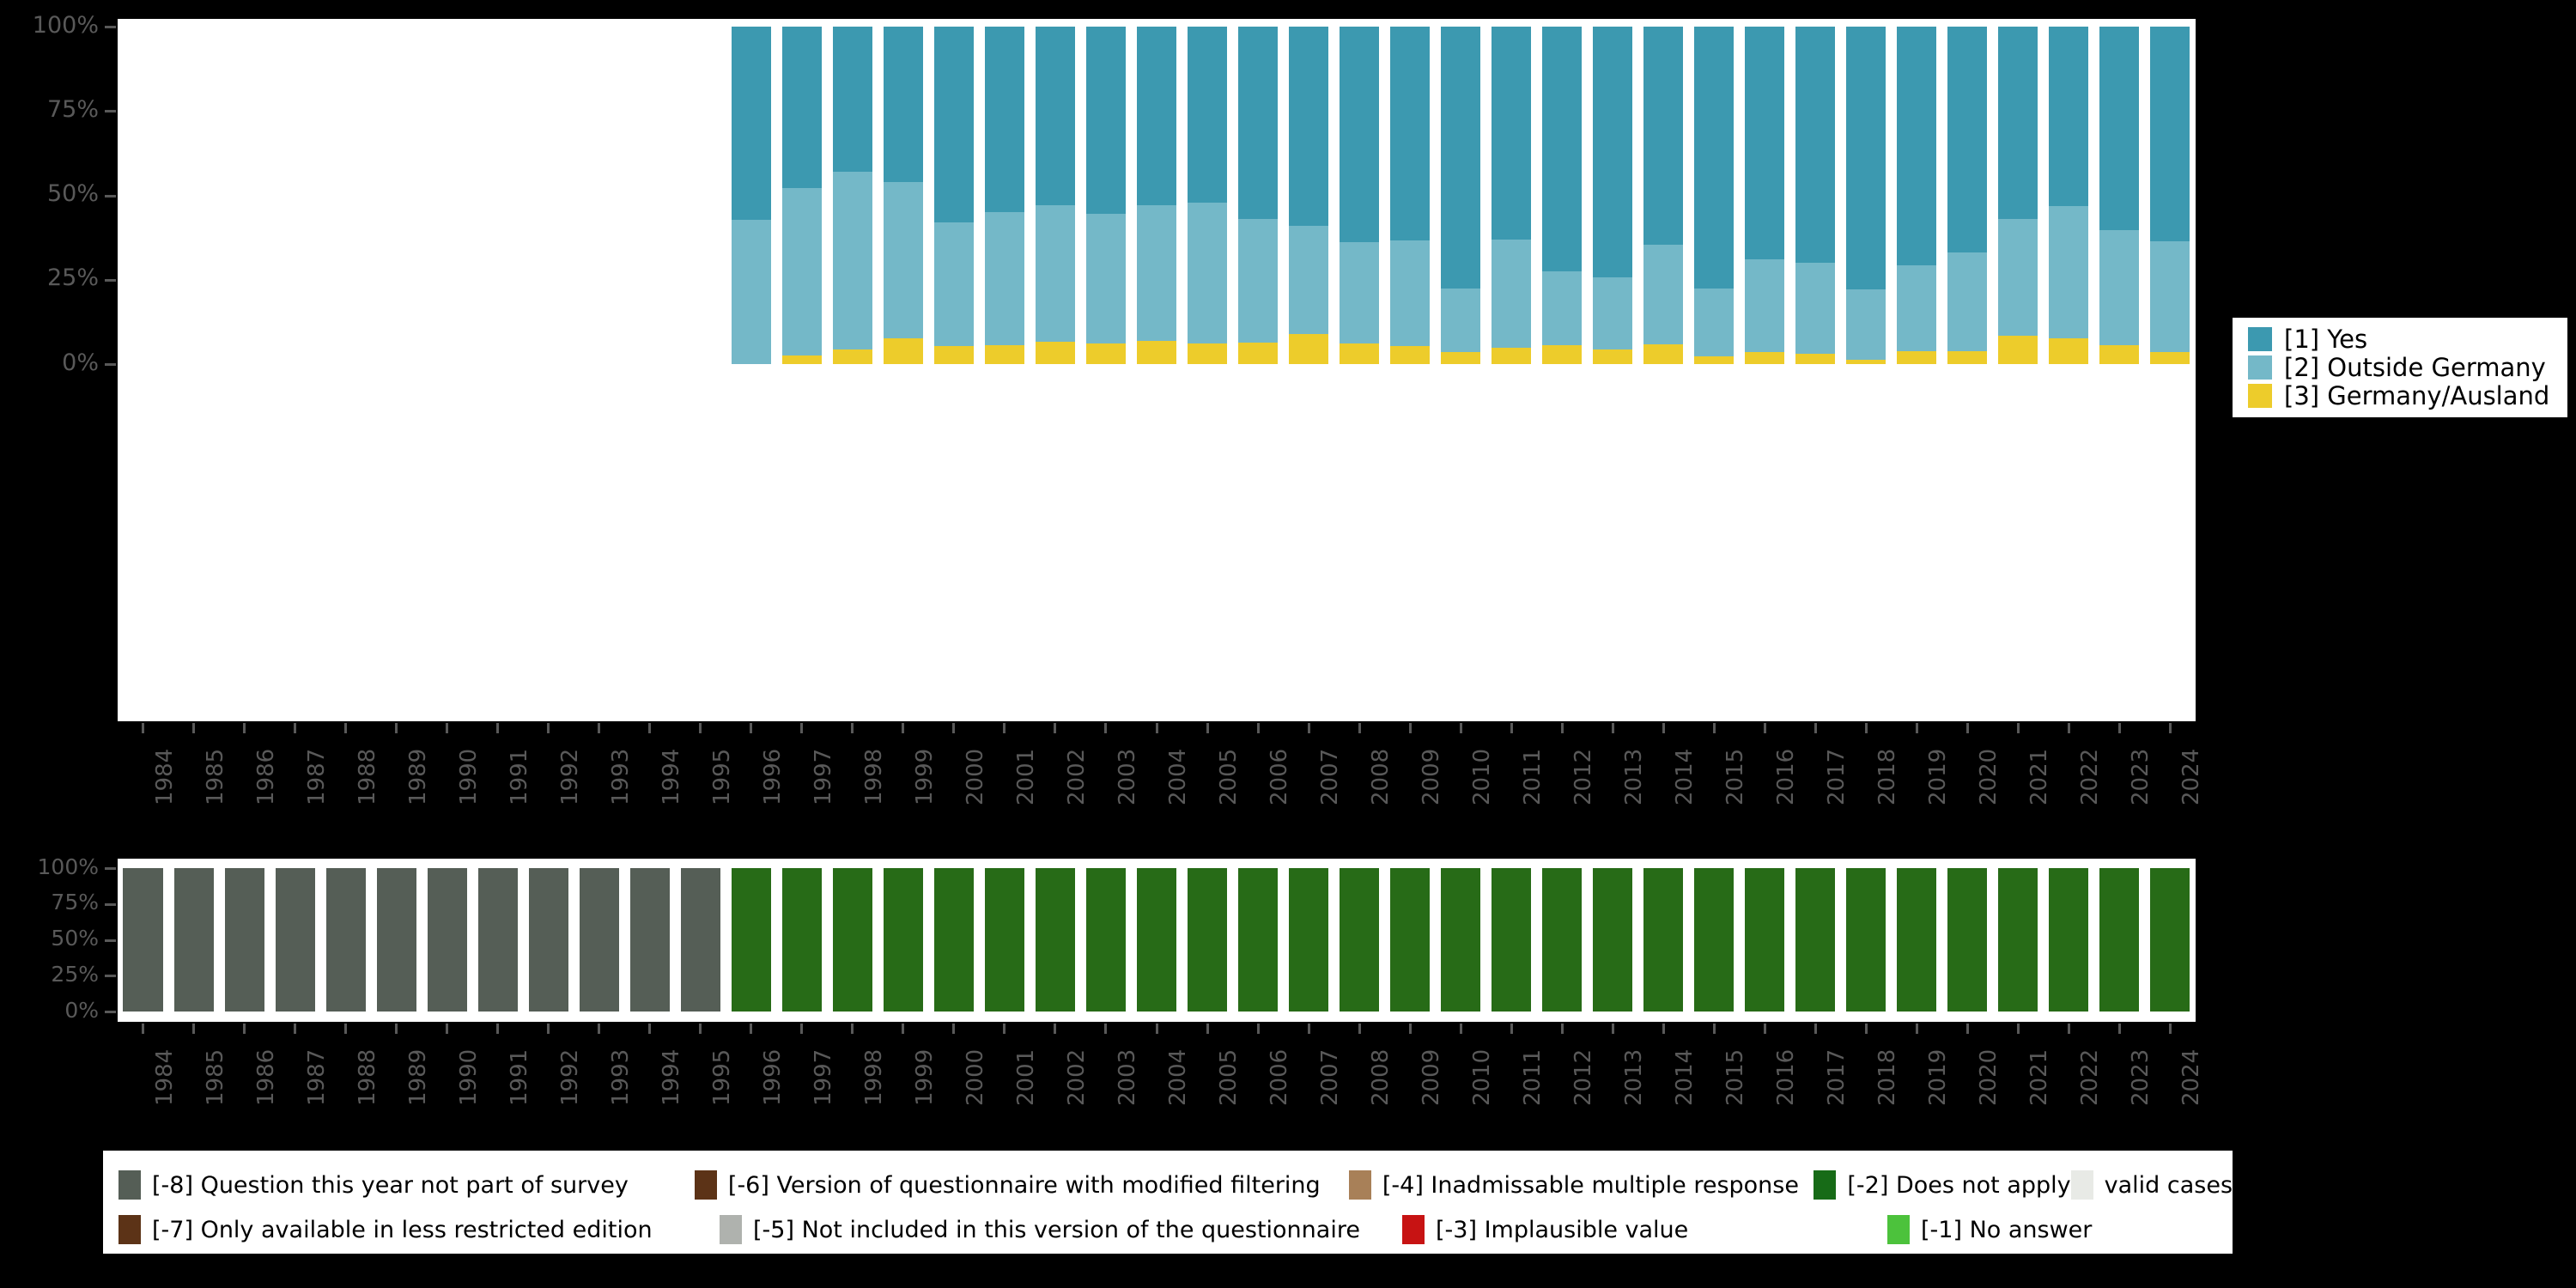 Image resolution: width=2576 pixels, height=1288 pixels. What do you see at coordinates (2407, 396) in the screenshot?
I see `legend-item-germany-ausland: [3] Germany/Ausland` at bounding box center [2407, 396].